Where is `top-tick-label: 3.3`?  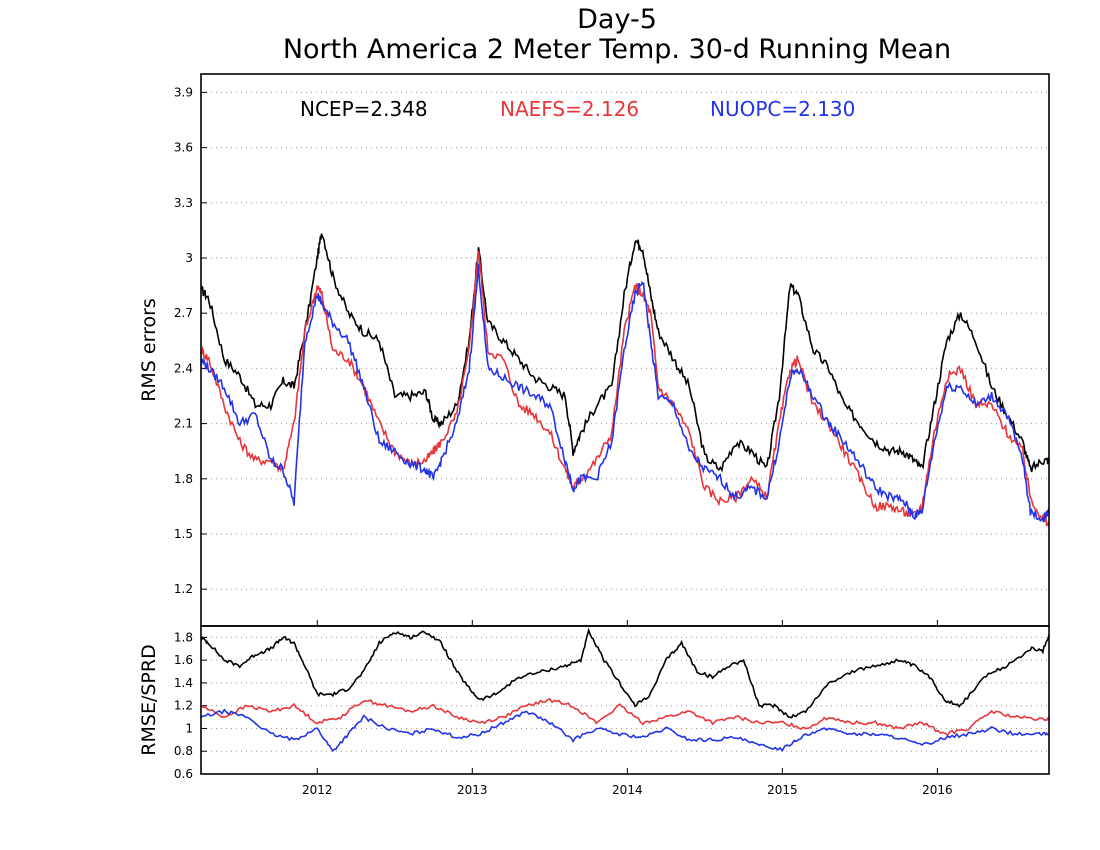 top-tick-label: 3.3 is located at coordinates (183, 203).